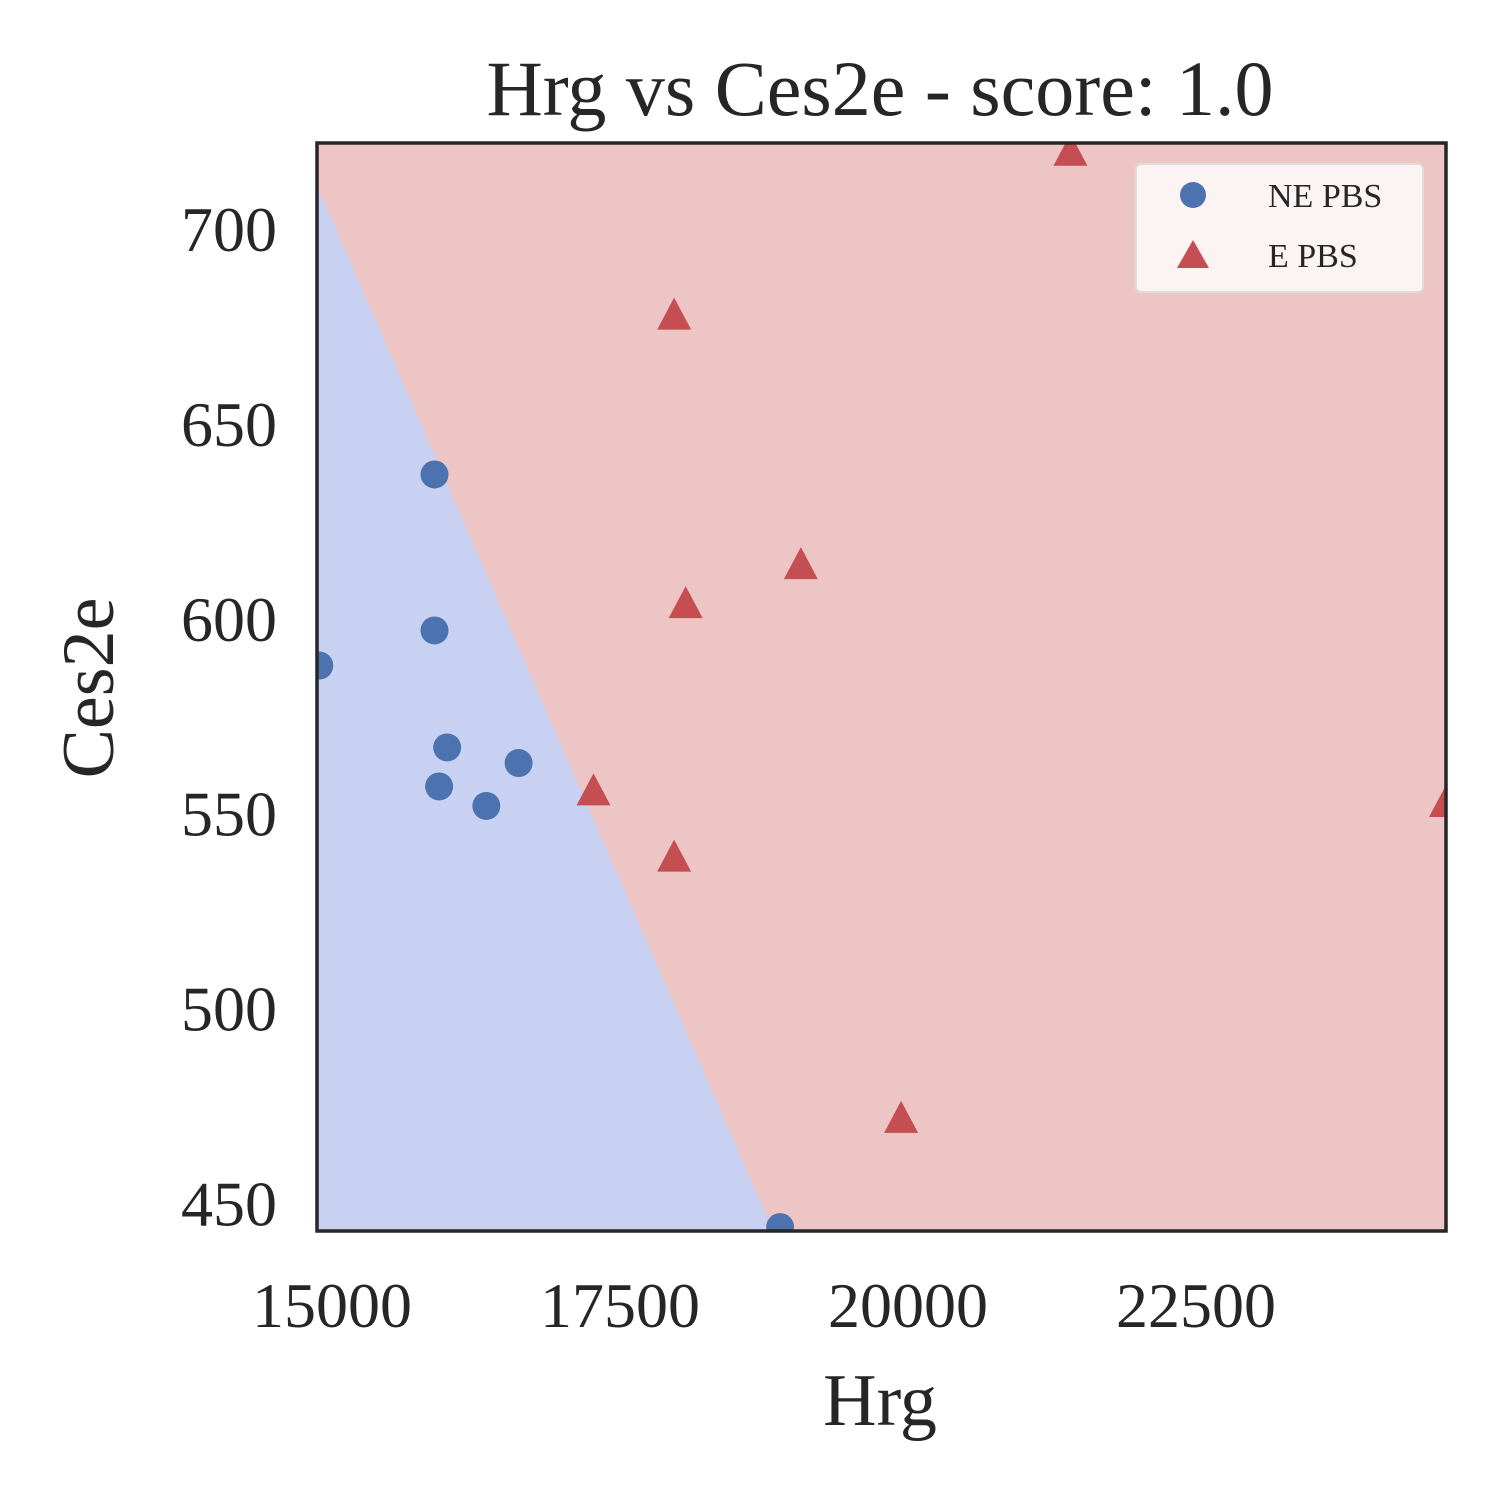 The width and height of the screenshot is (1500, 1500). I want to click on x-tick-label: 15000, so click(332, 1305).